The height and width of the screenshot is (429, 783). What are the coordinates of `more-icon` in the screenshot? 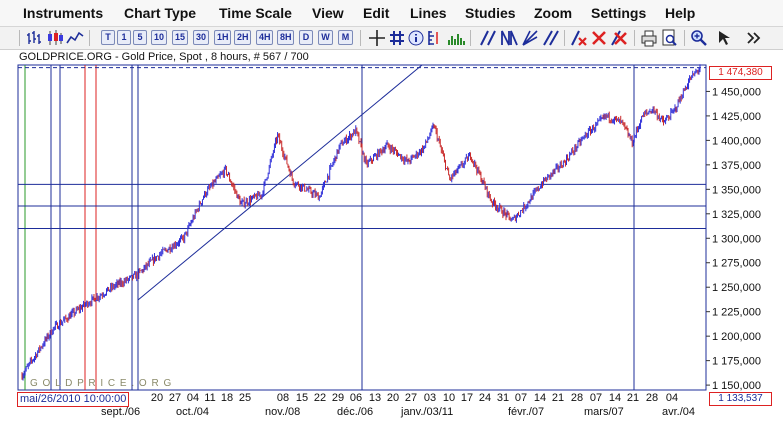 It's located at (753, 38).